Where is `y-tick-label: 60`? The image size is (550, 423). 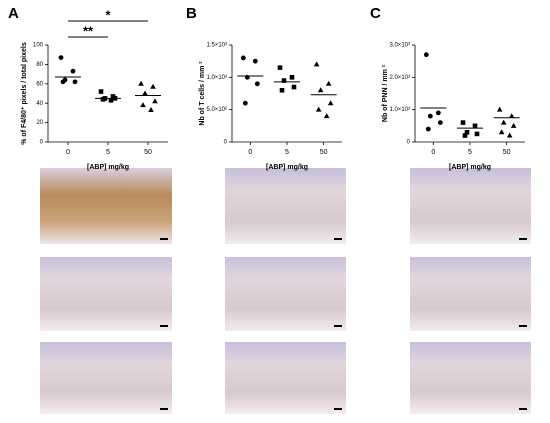
y-tick-label: 60 is located at coordinates (39, 84).